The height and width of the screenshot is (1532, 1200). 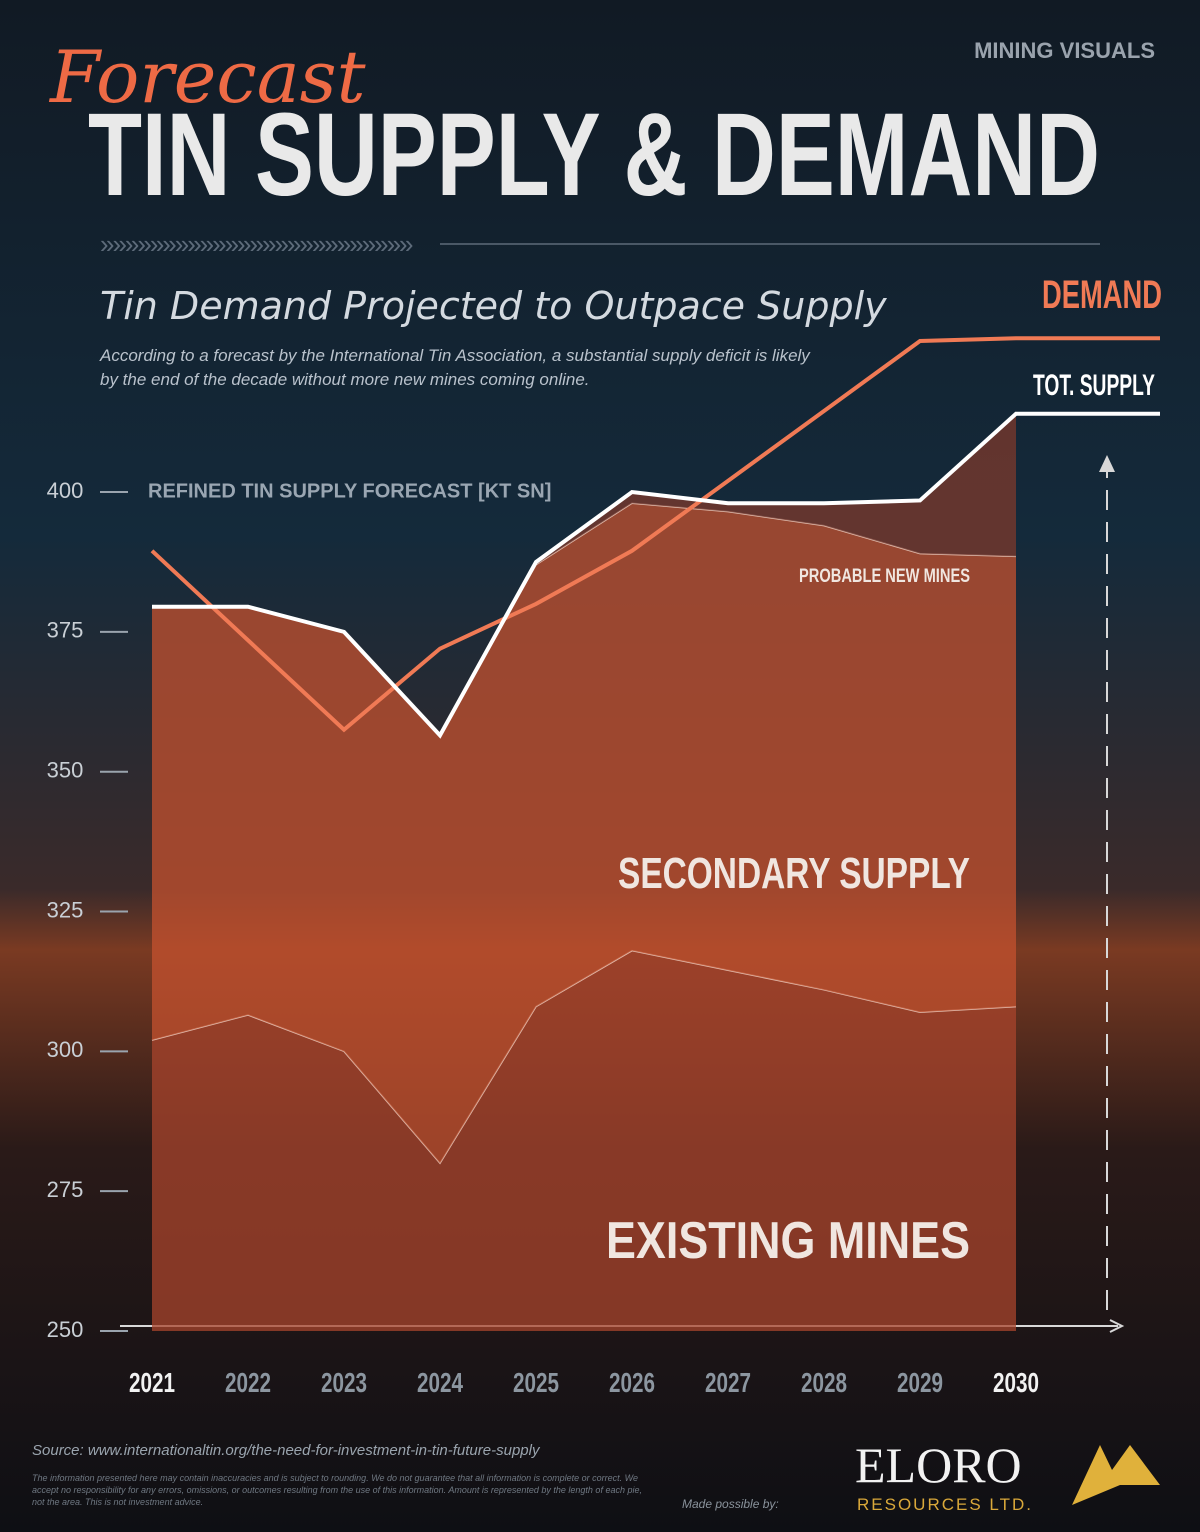 I want to click on sponsor-logo, so click(x=1116, y=1475).